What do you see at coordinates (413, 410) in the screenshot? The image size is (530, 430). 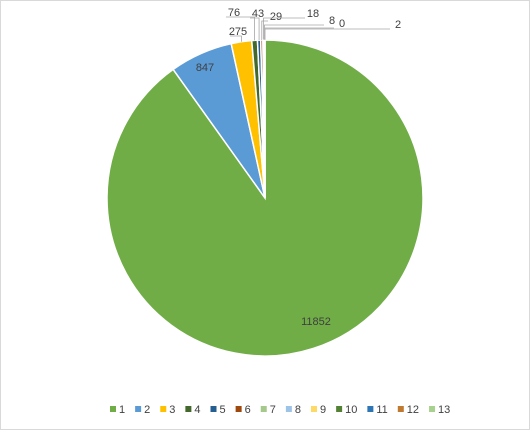 I see `legend-label: 12` at bounding box center [413, 410].